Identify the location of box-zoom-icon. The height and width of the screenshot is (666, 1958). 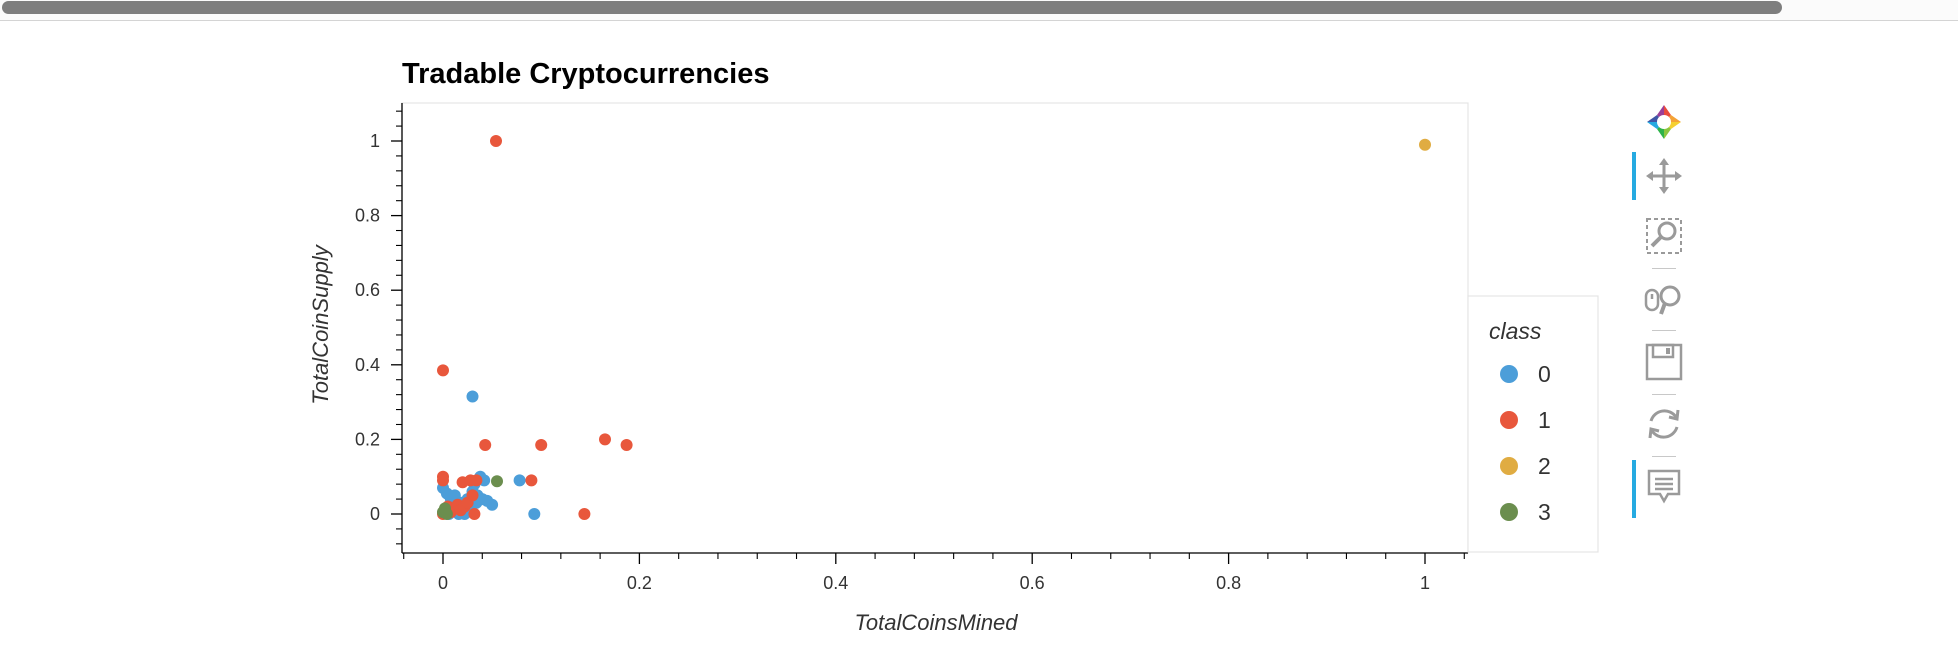
(1664, 236).